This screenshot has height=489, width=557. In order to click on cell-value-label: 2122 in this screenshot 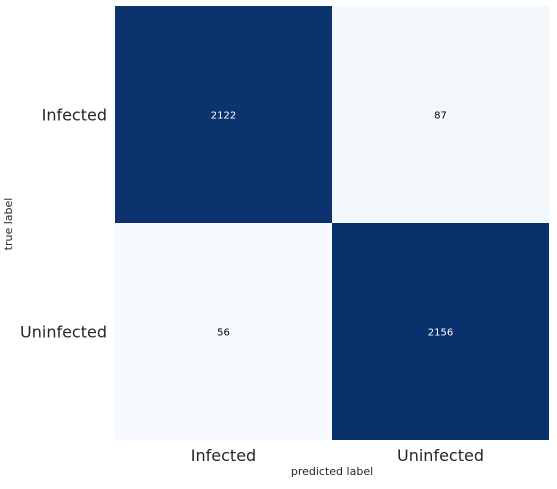, I will do `click(223, 116)`.